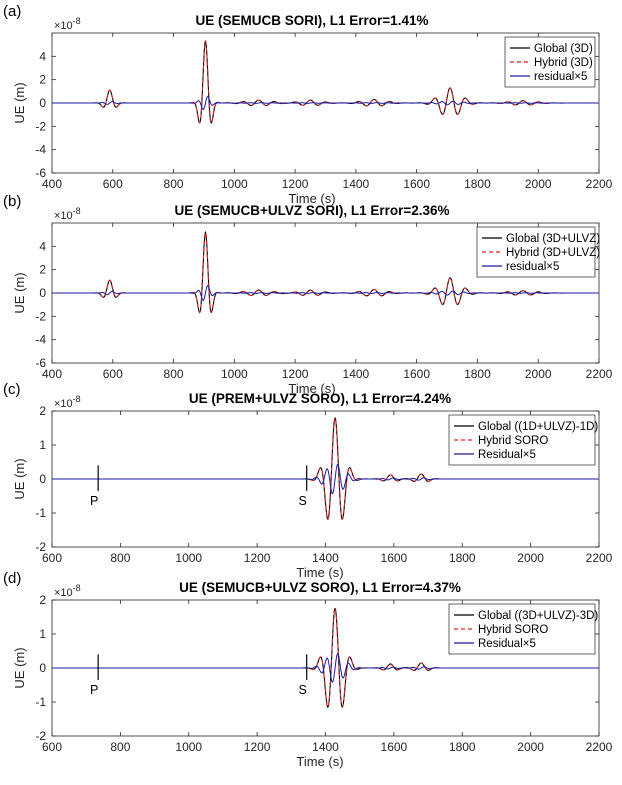  What do you see at coordinates (553, 253) in the screenshot?
I see `legend-entry: Hybrid (3D+ULVZ)` at bounding box center [553, 253].